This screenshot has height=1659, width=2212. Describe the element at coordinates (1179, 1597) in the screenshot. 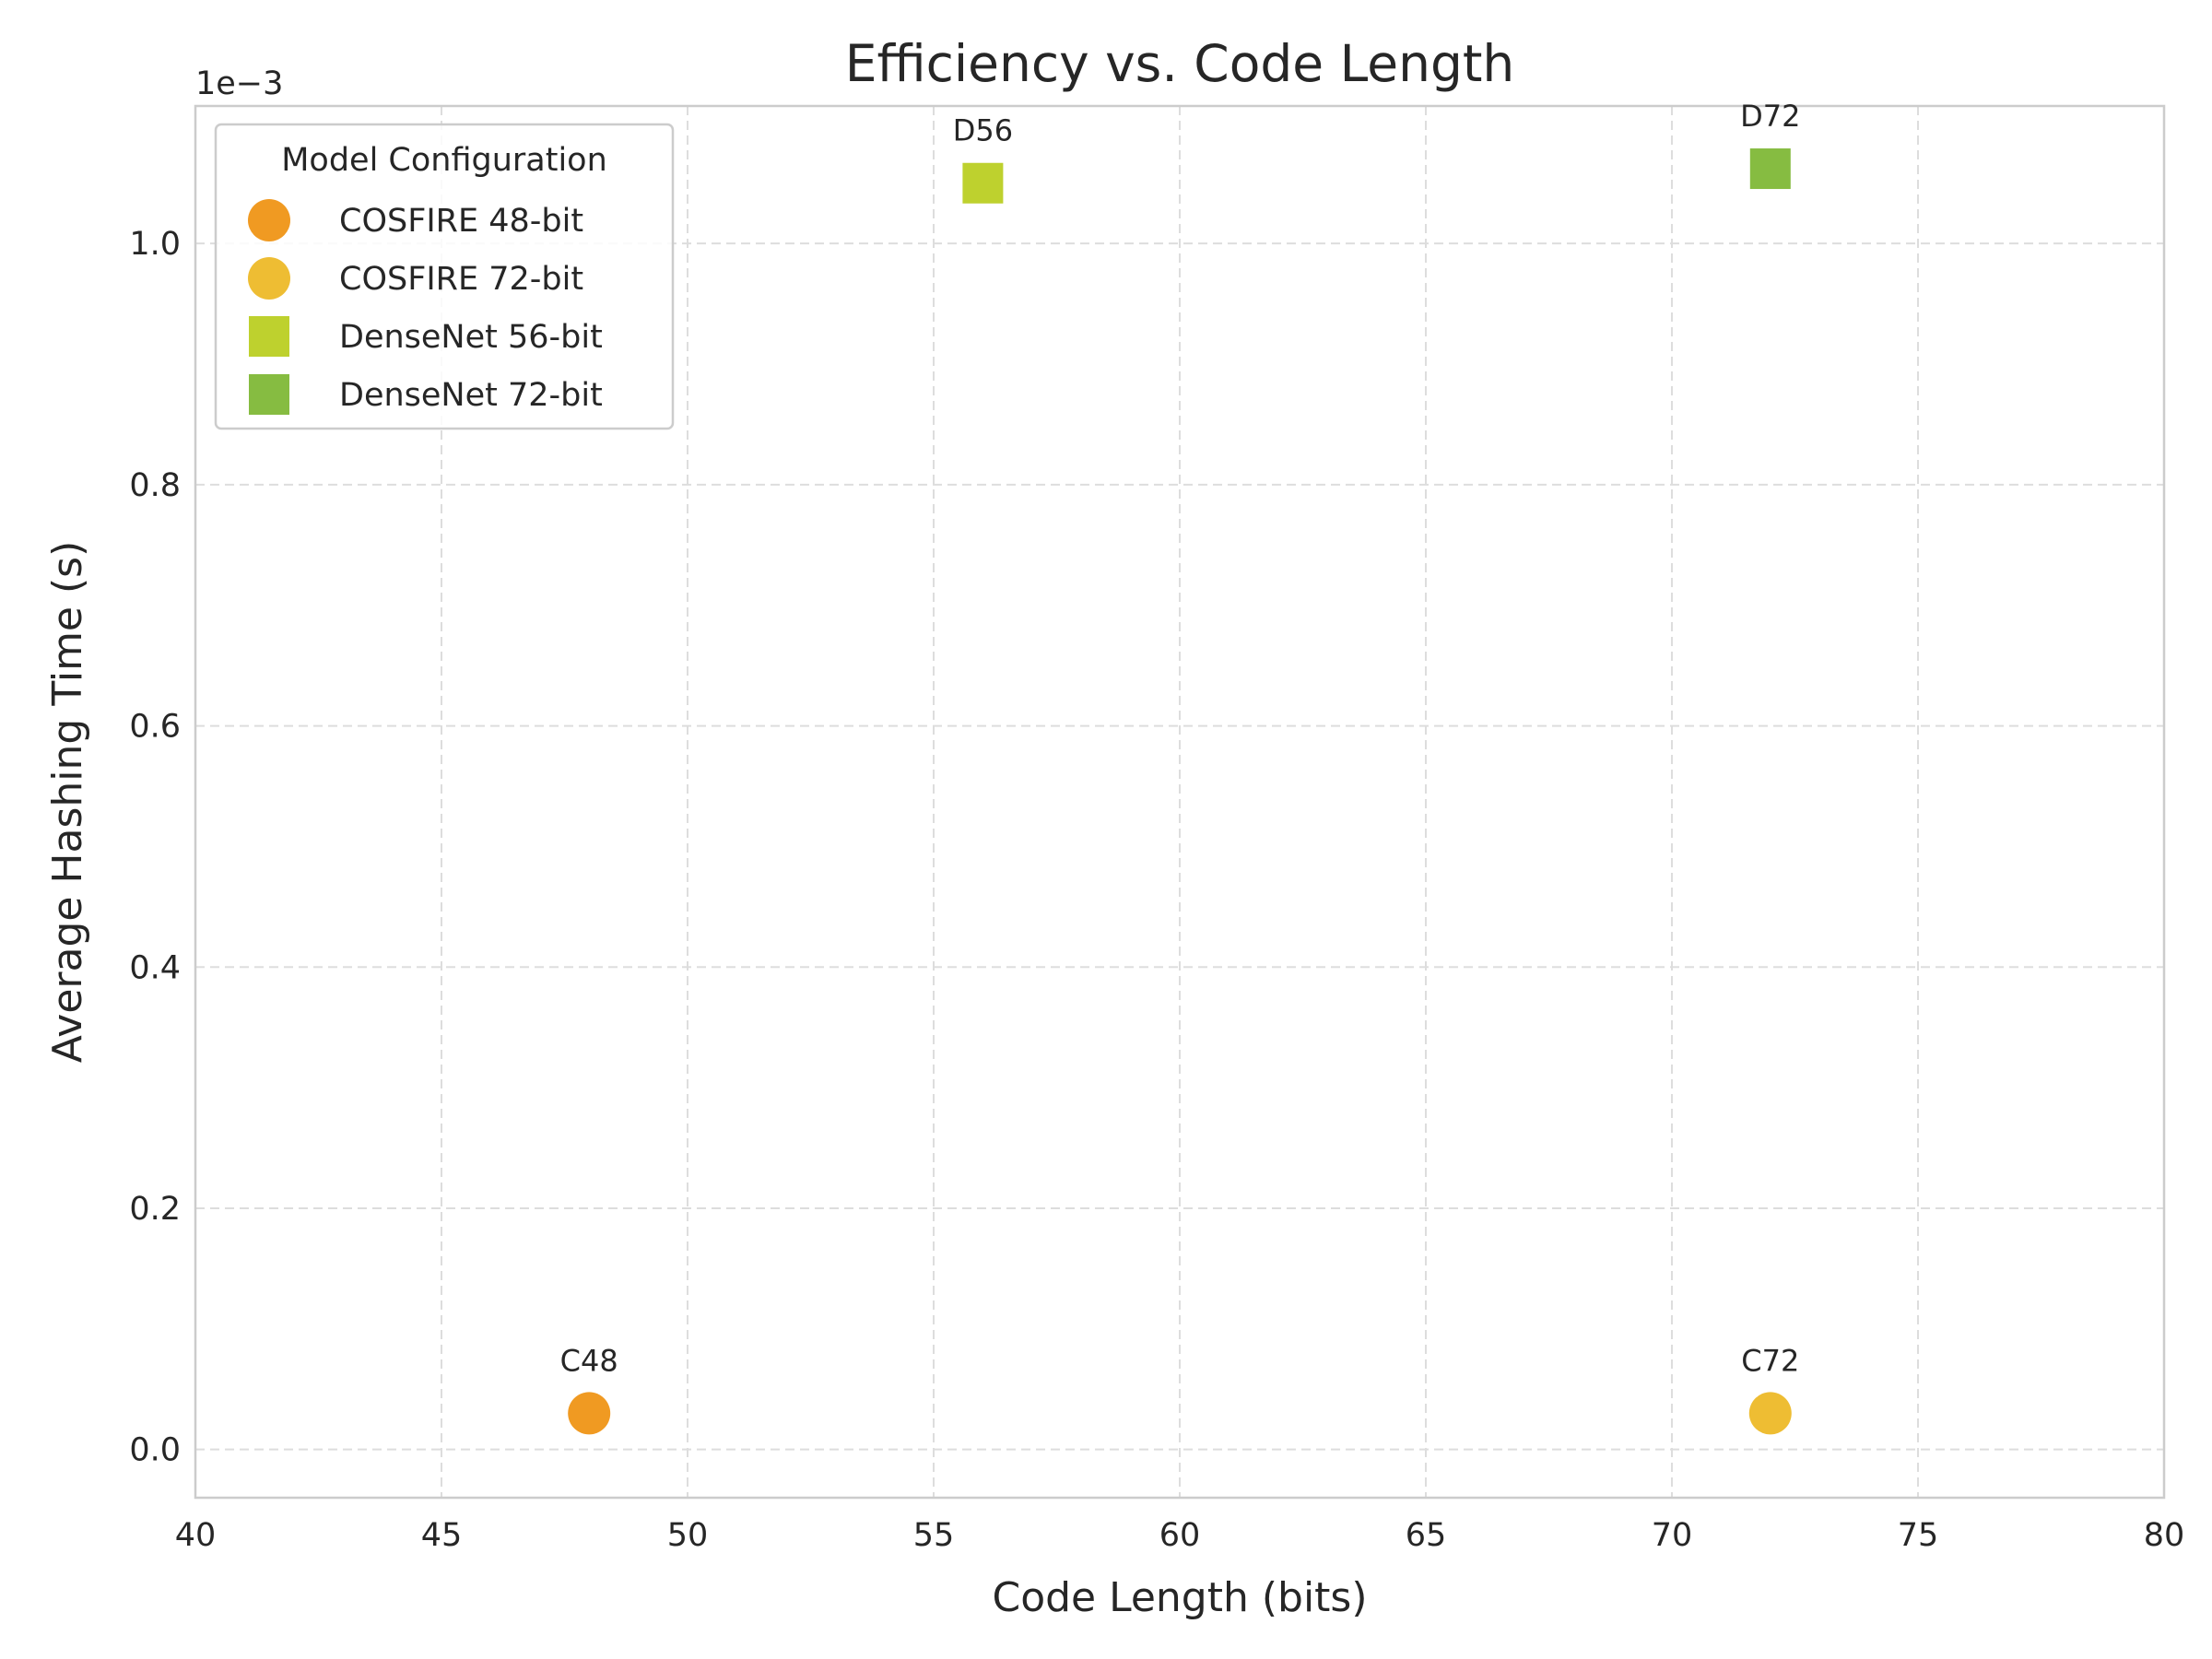

I see `x-axis-title: Code Length (bits)` at that location.